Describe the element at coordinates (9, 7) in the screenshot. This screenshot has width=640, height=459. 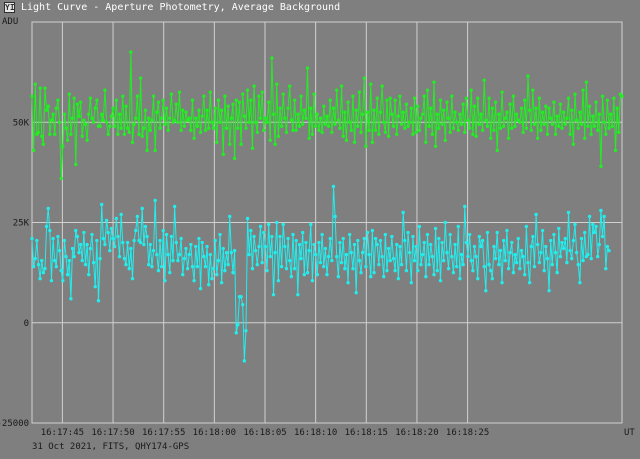
I see `app-logo-icon: YI` at that location.